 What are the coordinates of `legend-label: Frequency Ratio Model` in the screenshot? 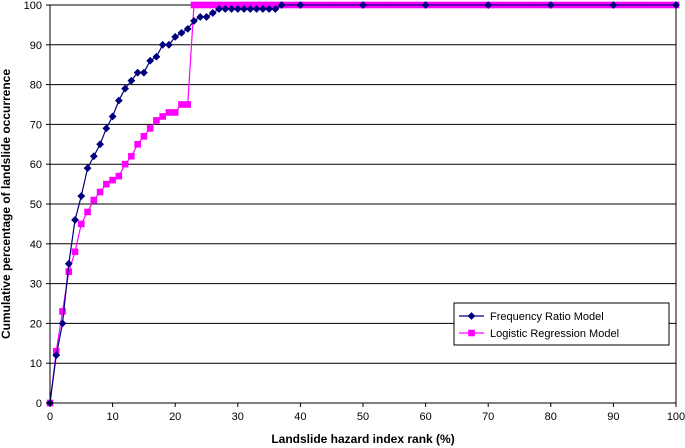 It's located at (547, 317).